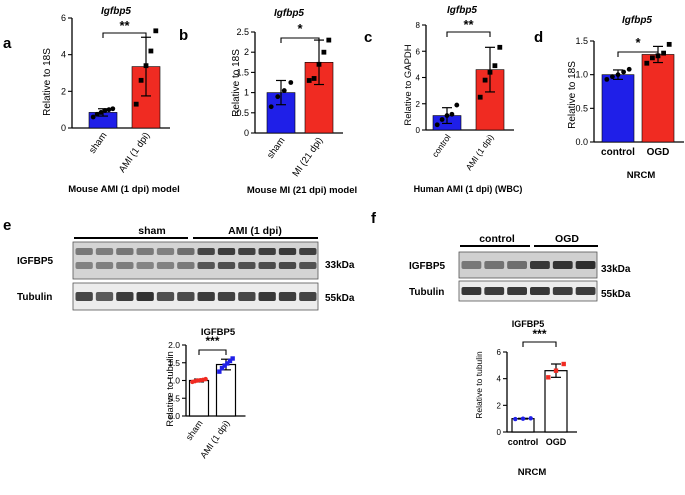 The width and height of the screenshot is (685, 495). Describe the element at coordinates (441, 145) in the screenshot. I see `x-label-c-0: control` at that location.